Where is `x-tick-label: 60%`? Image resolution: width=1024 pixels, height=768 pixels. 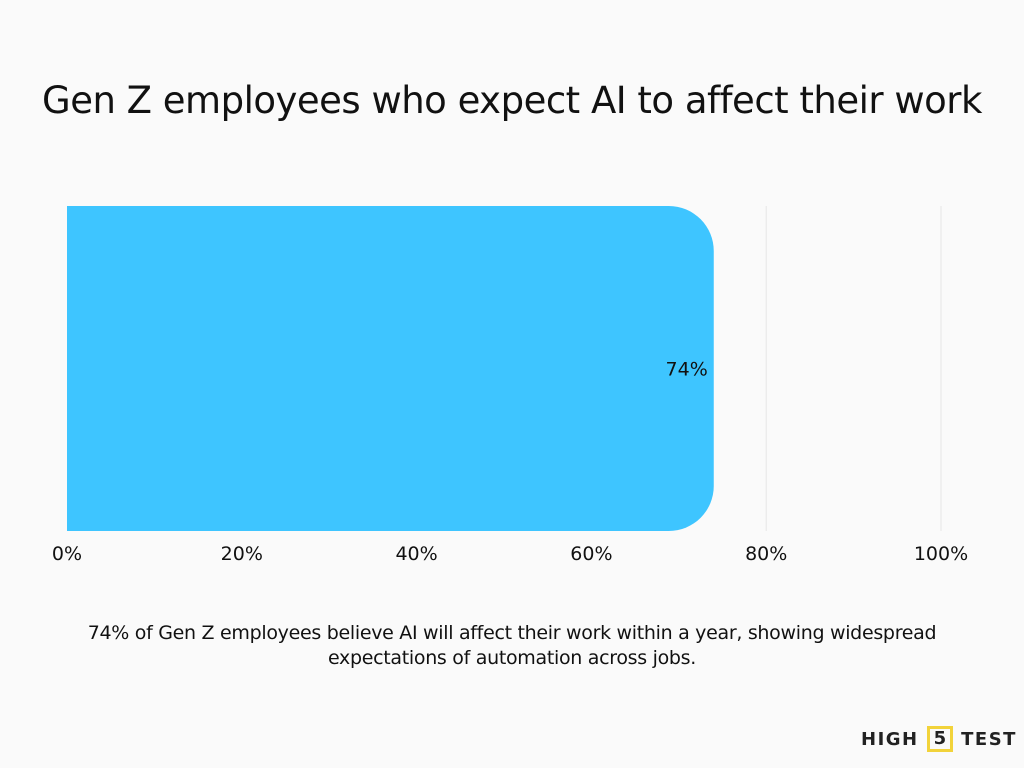 x-tick-label: 60% is located at coordinates (591, 554).